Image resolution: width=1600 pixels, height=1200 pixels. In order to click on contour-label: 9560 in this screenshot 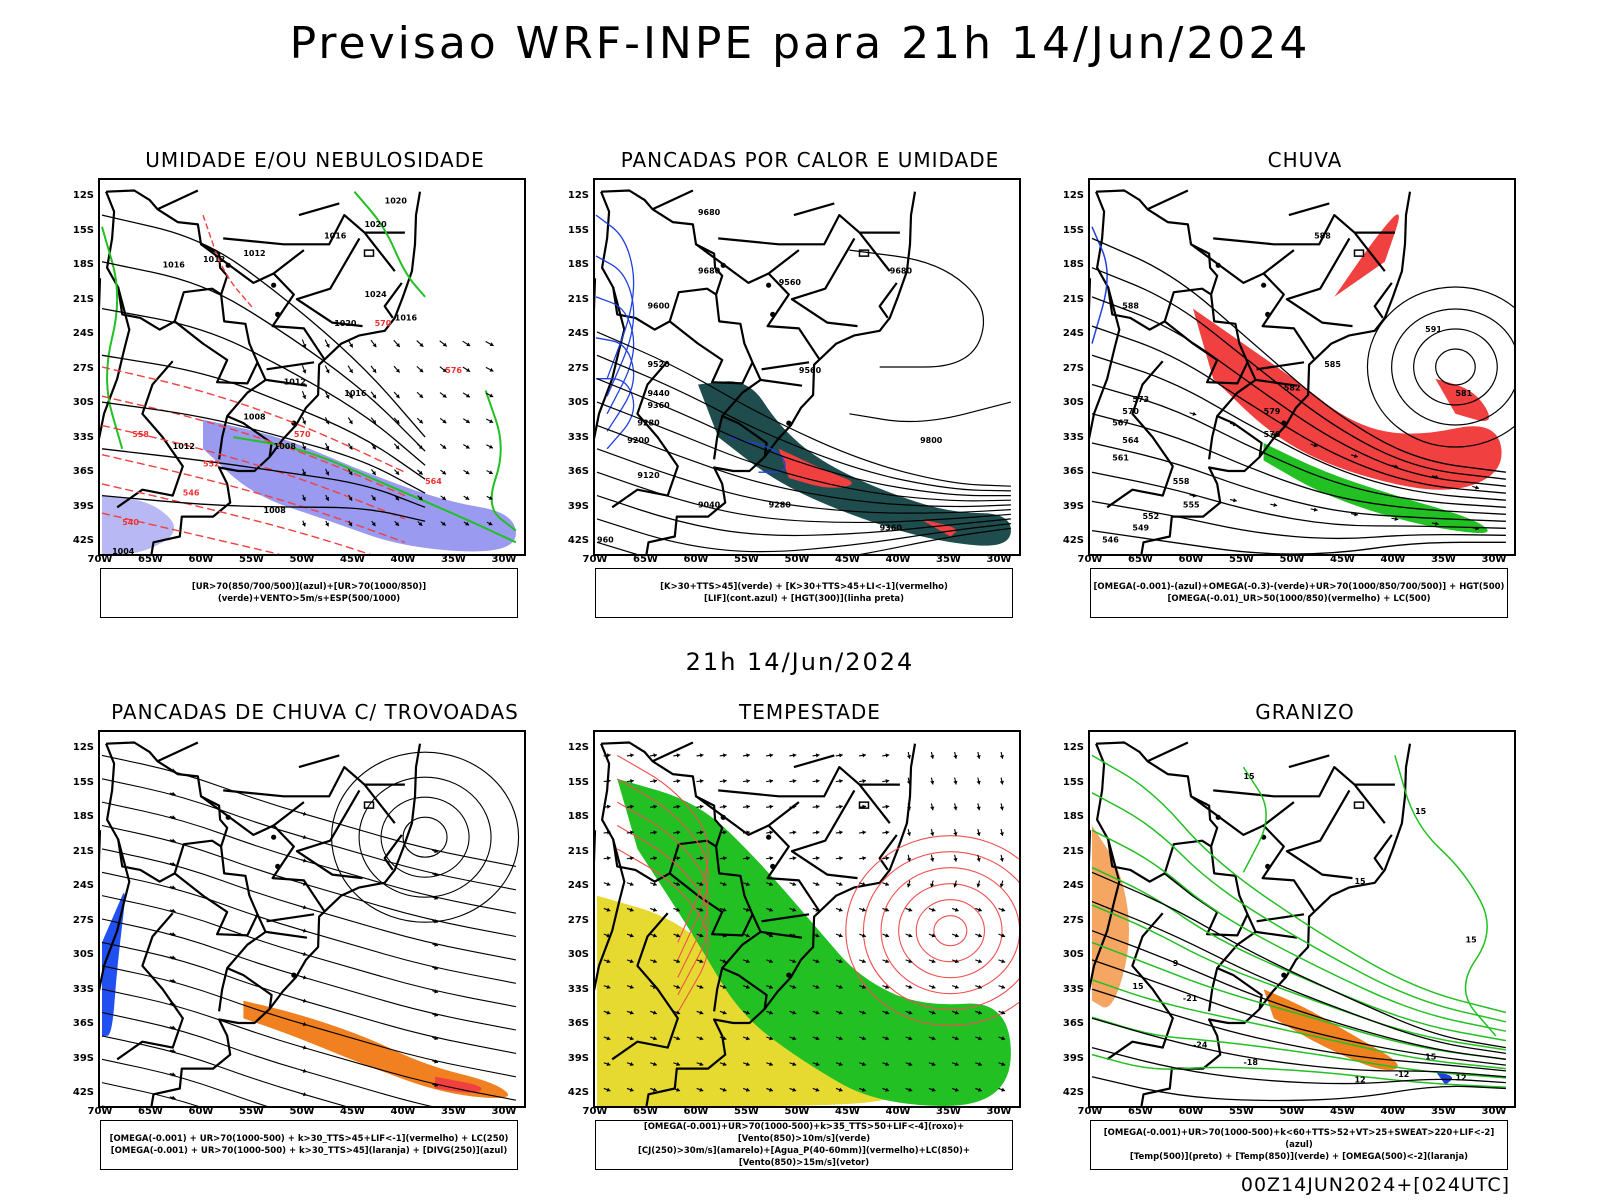, I will do `click(790, 282)`.